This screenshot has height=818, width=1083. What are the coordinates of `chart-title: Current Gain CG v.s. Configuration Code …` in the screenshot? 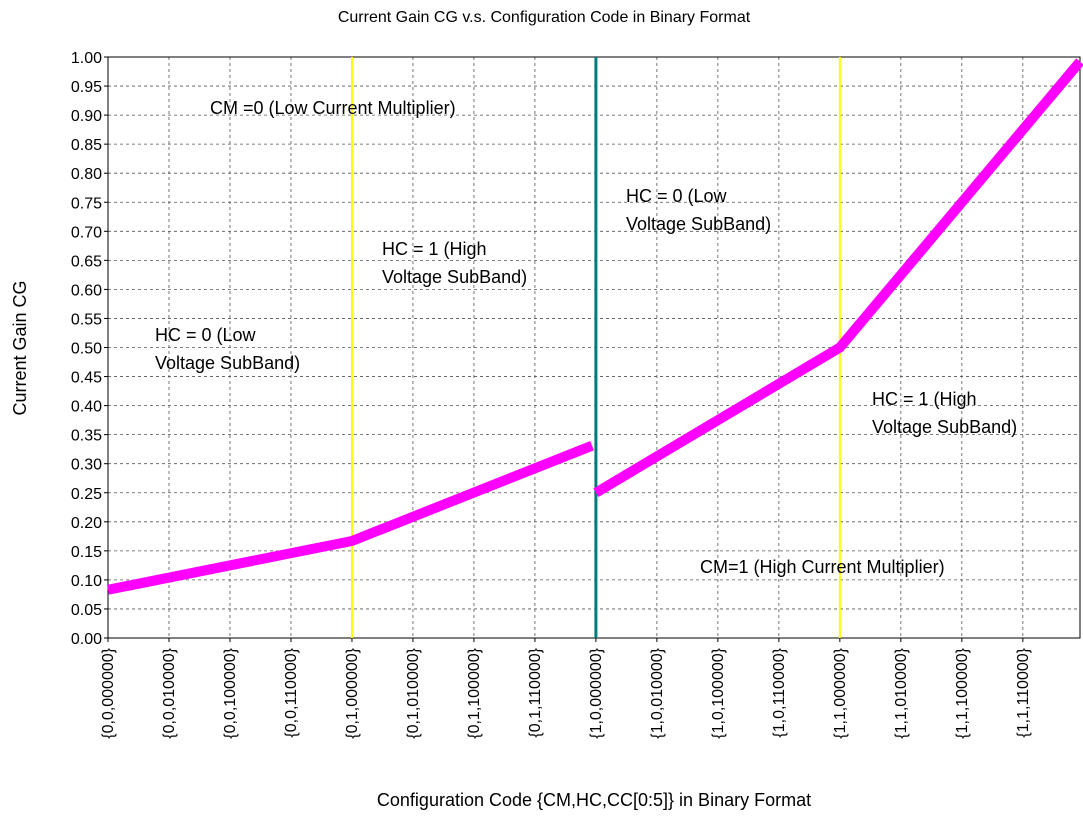 It's located at (544, 17).